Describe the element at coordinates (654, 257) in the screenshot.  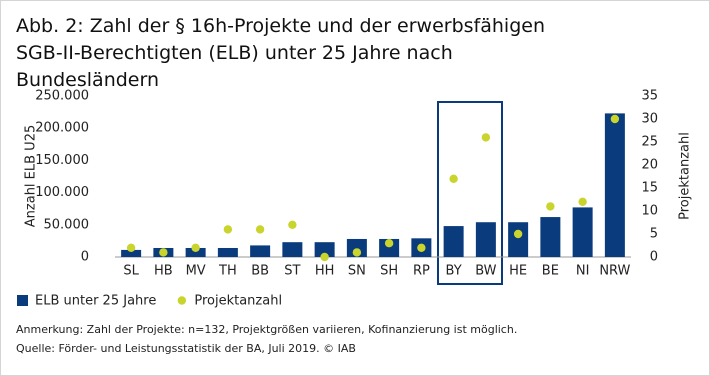
I see `y2-tick-label: 0` at that location.